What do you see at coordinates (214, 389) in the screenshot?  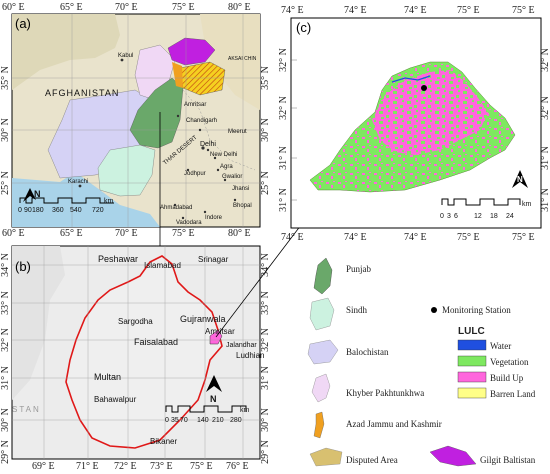 I see `north-arrow-b: N` at bounding box center [214, 389].